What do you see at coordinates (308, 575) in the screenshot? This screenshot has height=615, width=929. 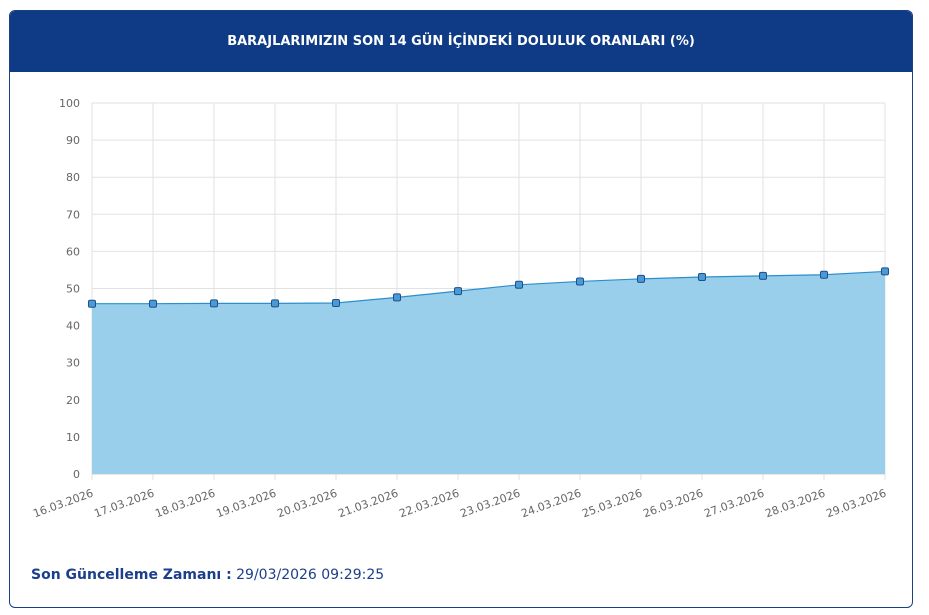 I see `last-updated-value: 29/03/2026 09:29:25` at bounding box center [308, 575].